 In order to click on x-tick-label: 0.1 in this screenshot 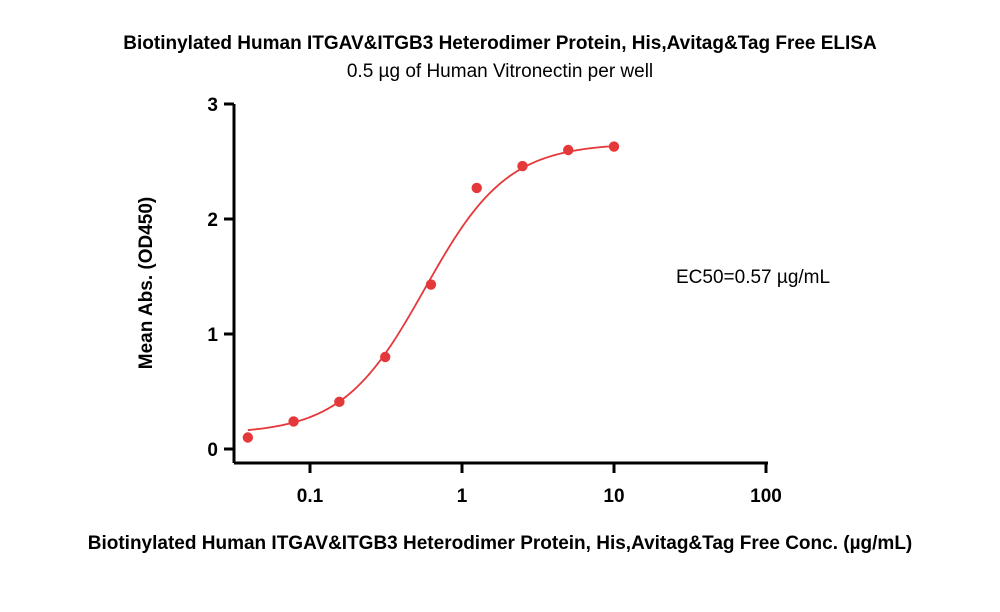, I will do `click(310, 496)`.